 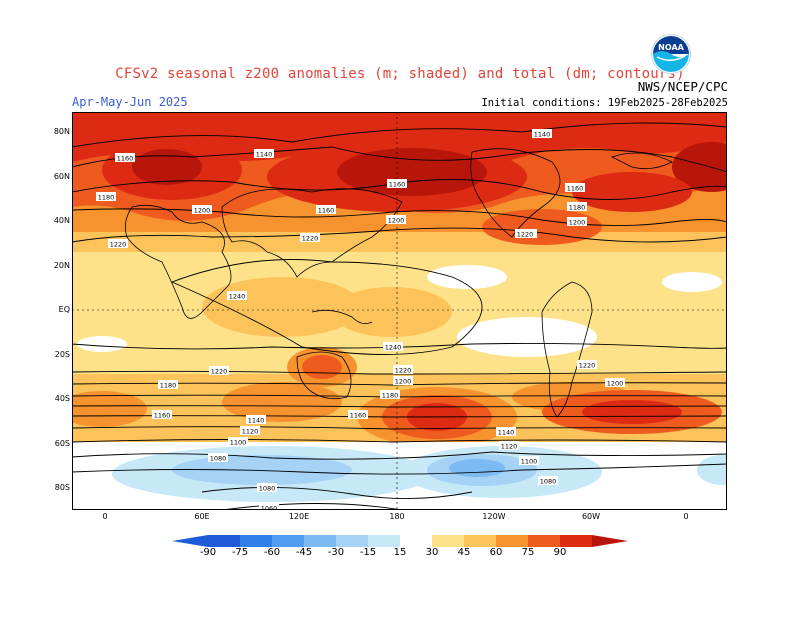 What do you see at coordinates (610, 541) in the screenshot?
I see `colorbar-arrow-high` at bounding box center [610, 541].